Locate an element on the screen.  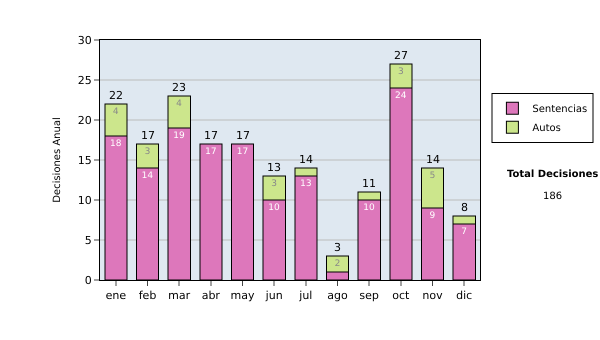
x-tick-label: abr is located at coordinates (211, 295).